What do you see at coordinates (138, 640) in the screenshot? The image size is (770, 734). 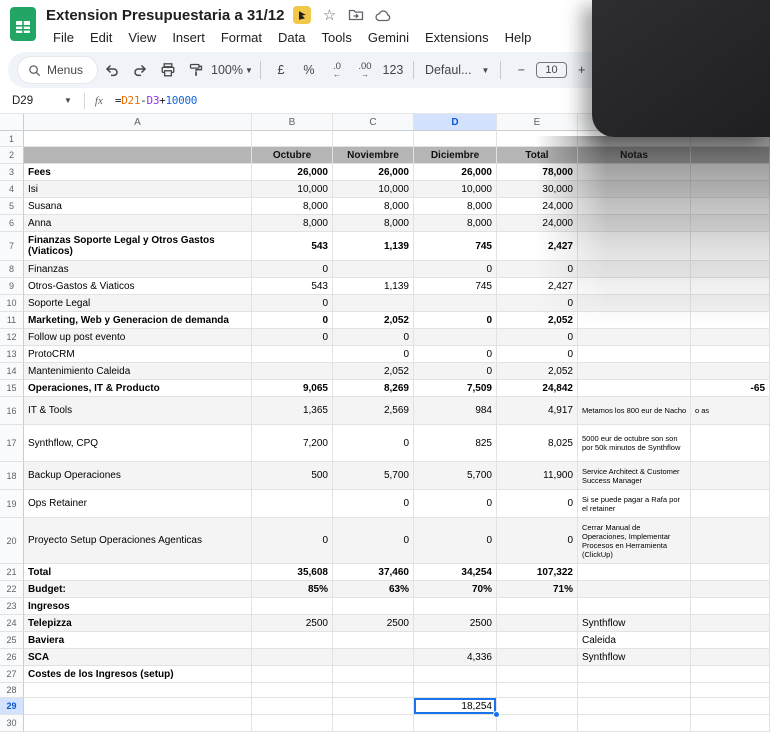 I see `cell-A25: Baviera` at bounding box center [138, 640].